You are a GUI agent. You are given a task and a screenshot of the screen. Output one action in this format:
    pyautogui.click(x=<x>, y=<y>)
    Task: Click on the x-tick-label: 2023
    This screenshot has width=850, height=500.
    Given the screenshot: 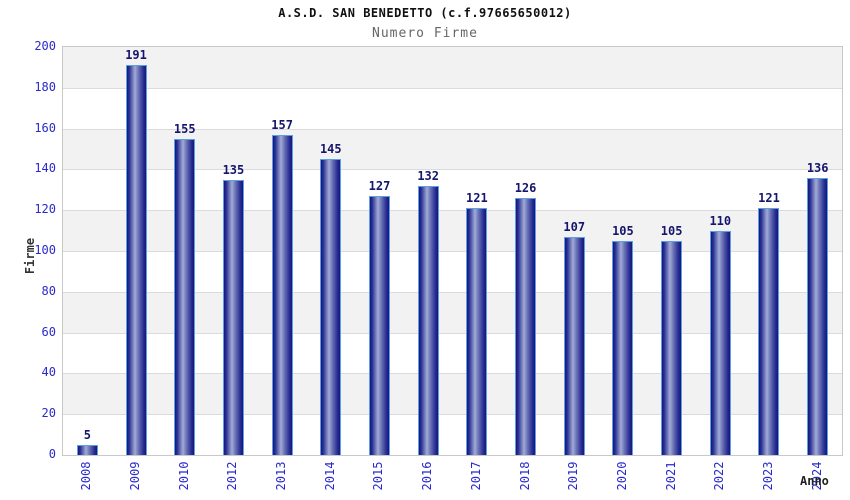 What is the action you would take?
    pyautogui.click(x=767, y=476)
    